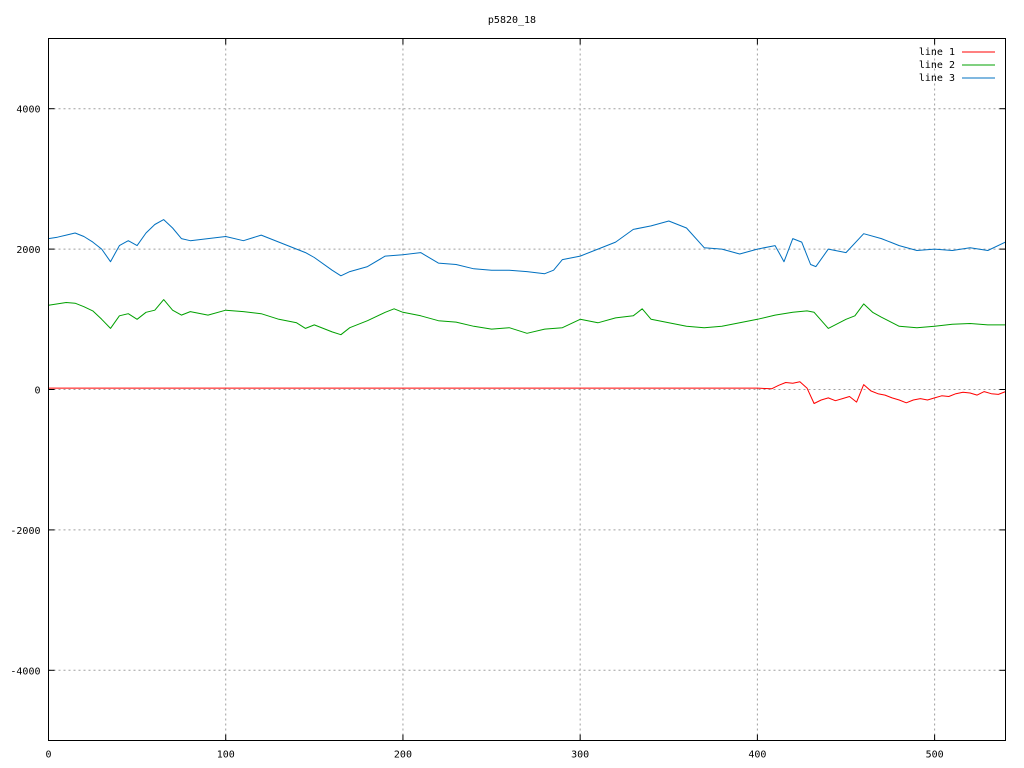 The height and width of the screenshot is (768, 1024). Describe the element at coordinates (937, 78) in the screenshot. I see `legend-label-line-3: line 3` at that location.